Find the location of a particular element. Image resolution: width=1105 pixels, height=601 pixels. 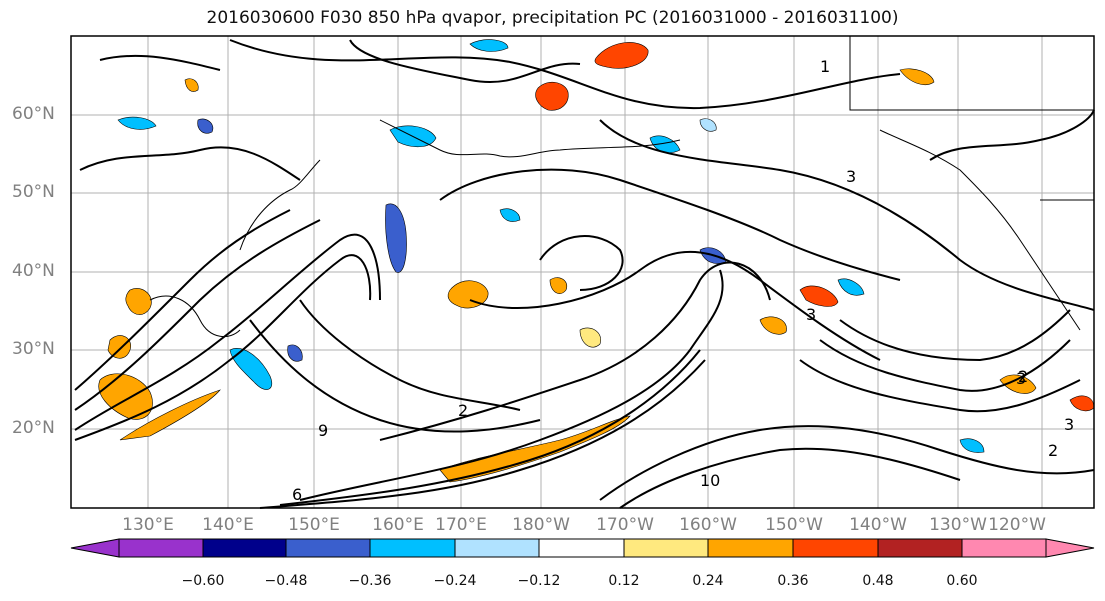

contour-label: 10 is located at coordinates (710, 480).